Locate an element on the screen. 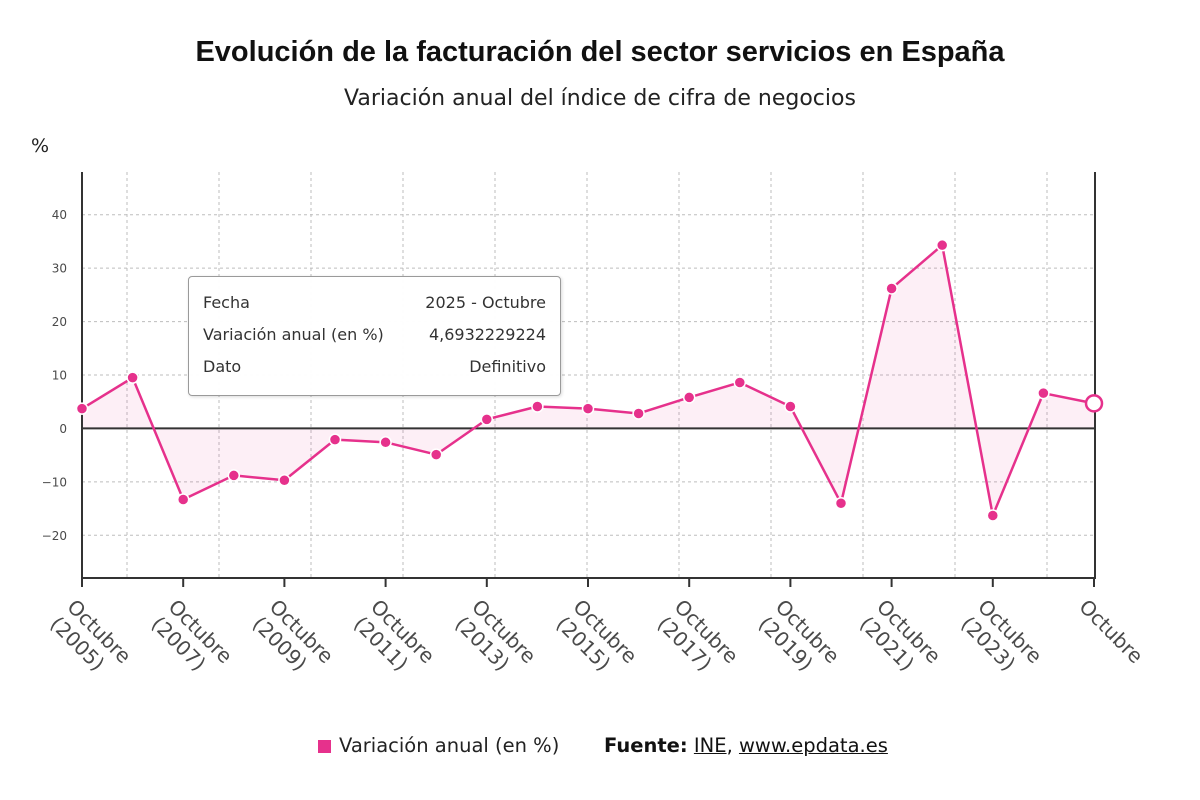 Image resolution: width=1200 pixels, height=800 pixels. source-credit: Fuente: INE, www.epdata.es is located at coordinates (746, 746).